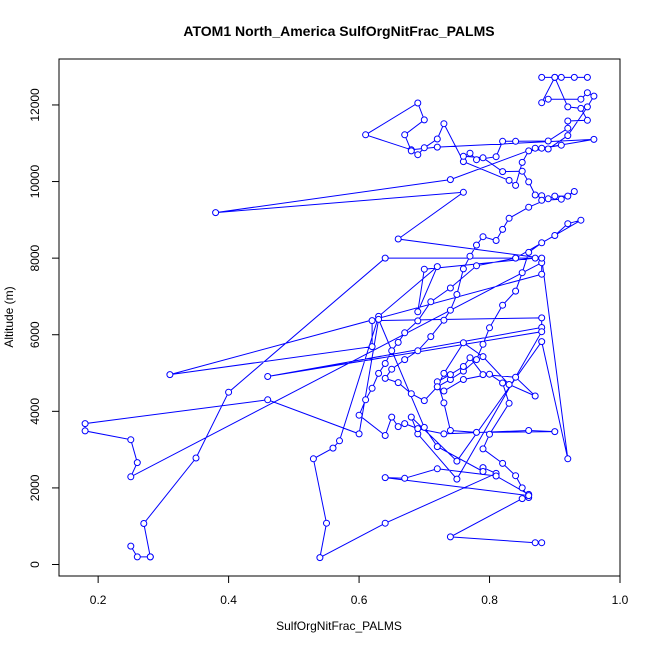  What do you see at coordinates (35, 411) in the screenshot?
I see `y-tick-label: 4000` at bounding box center [35, 411].